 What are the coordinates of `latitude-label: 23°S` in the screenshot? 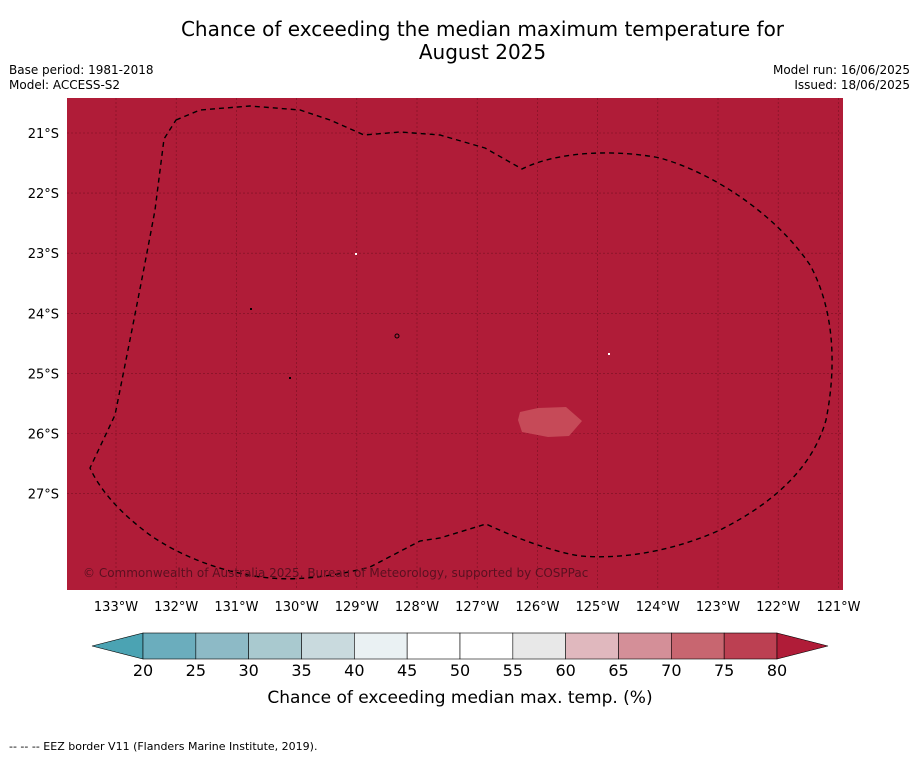 It's located at (43, 254).